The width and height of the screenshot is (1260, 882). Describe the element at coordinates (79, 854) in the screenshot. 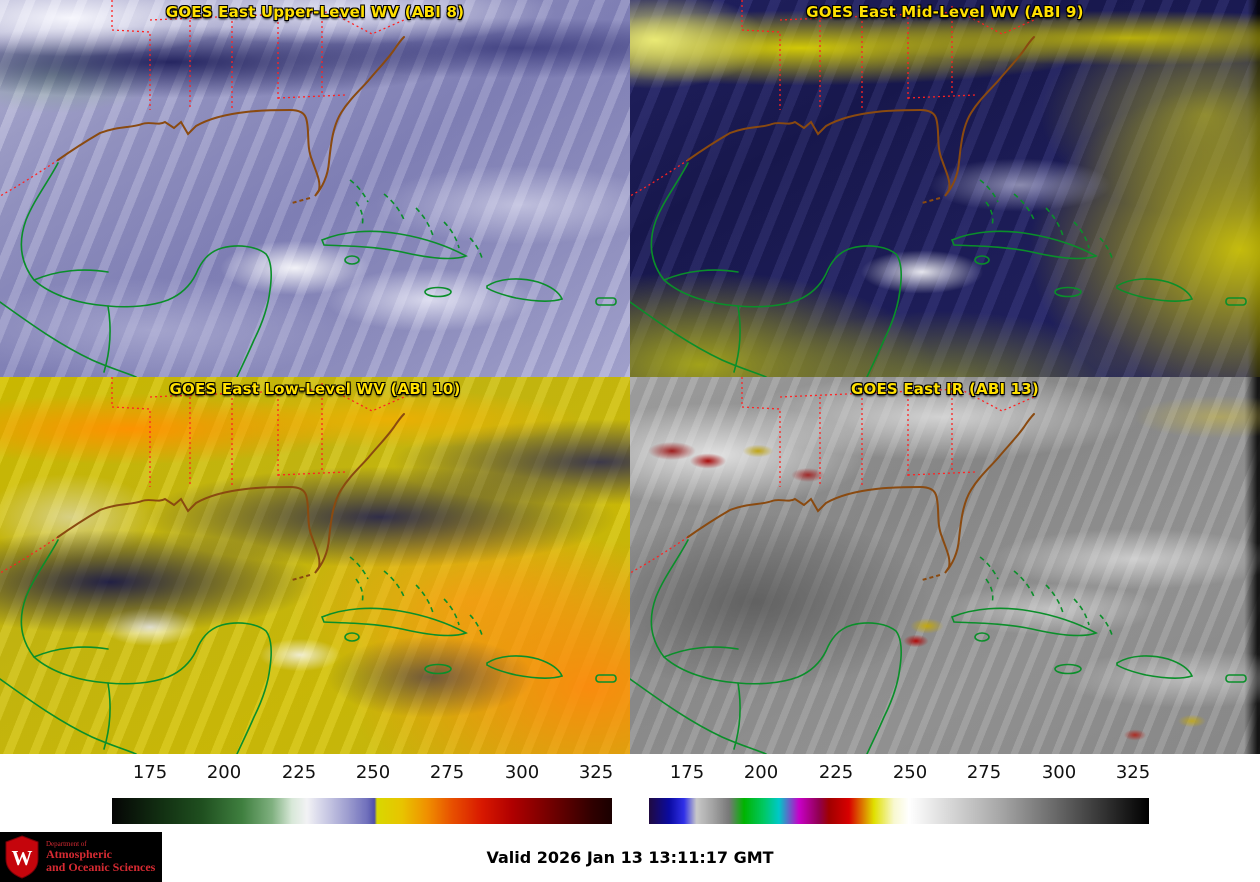

I see `logo-line1: Atmospheric` at that location.